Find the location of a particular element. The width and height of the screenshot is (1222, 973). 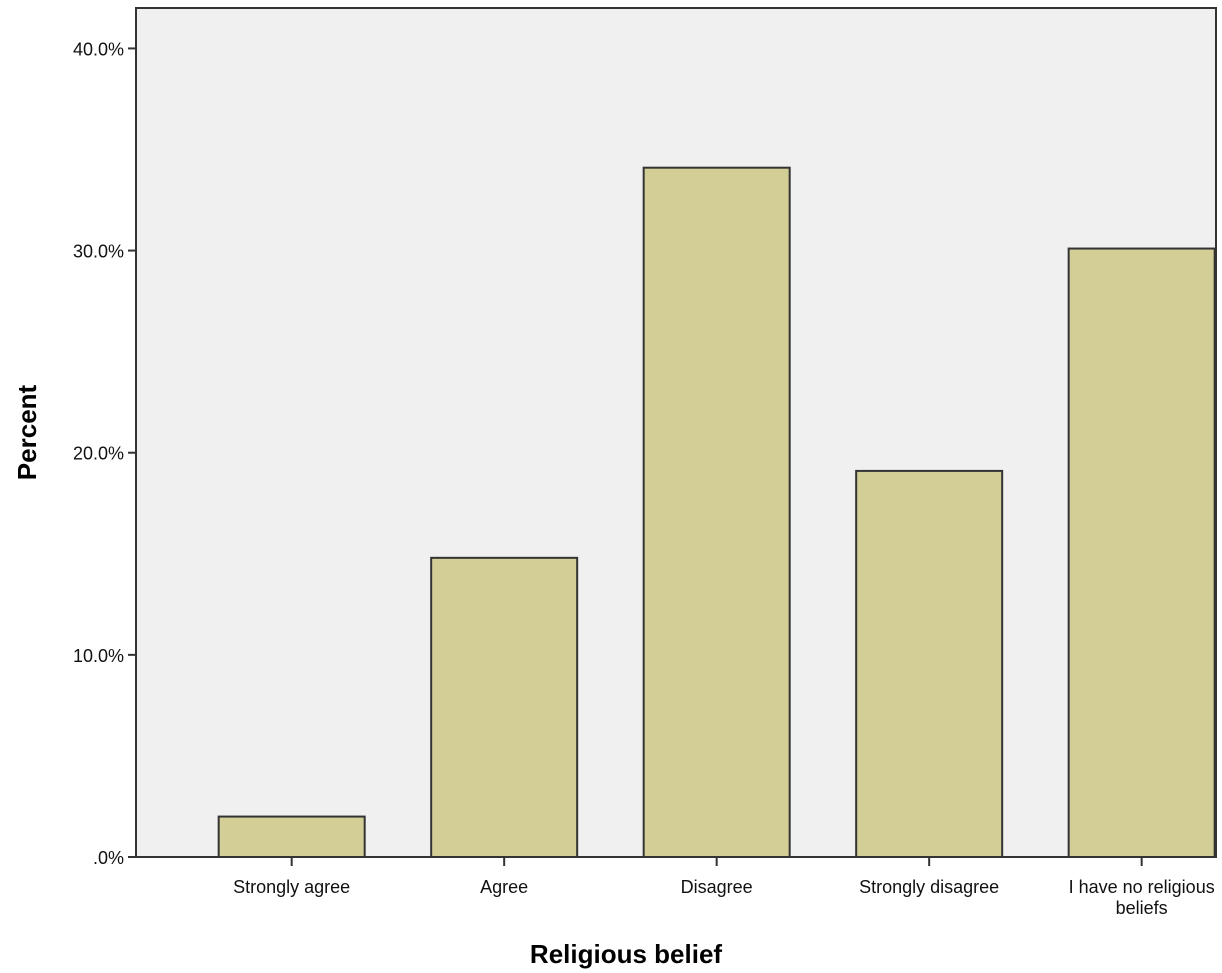

x-tick-label: Strongly agree is located at coordinates (291, 887).